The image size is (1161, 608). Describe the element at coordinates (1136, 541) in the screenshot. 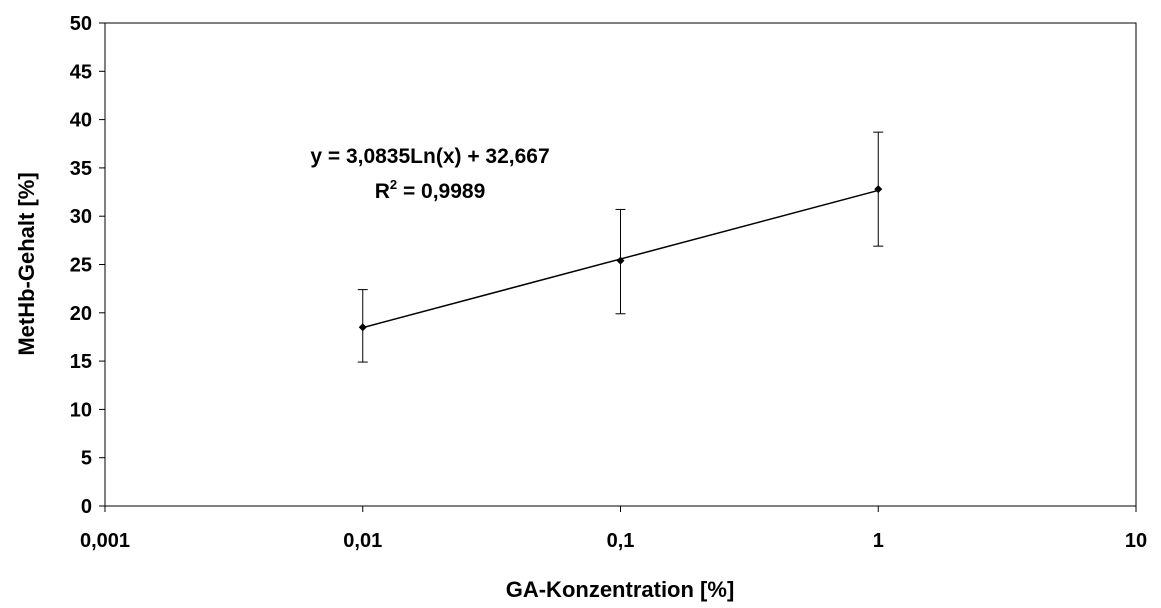

I see `x-tick-label: 10` at that location.